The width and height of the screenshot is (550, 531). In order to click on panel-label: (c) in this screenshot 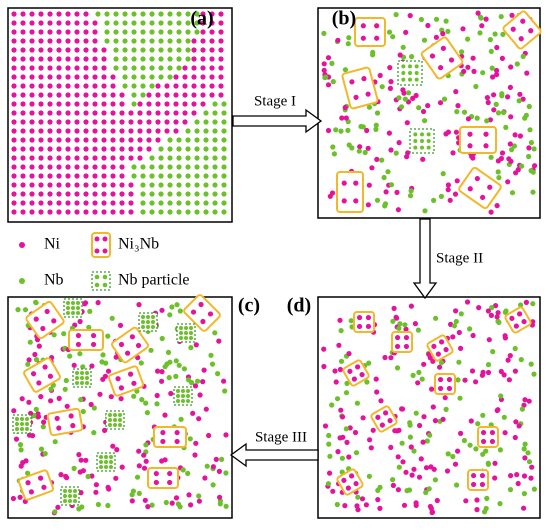, I will do `click(249, 306)`.